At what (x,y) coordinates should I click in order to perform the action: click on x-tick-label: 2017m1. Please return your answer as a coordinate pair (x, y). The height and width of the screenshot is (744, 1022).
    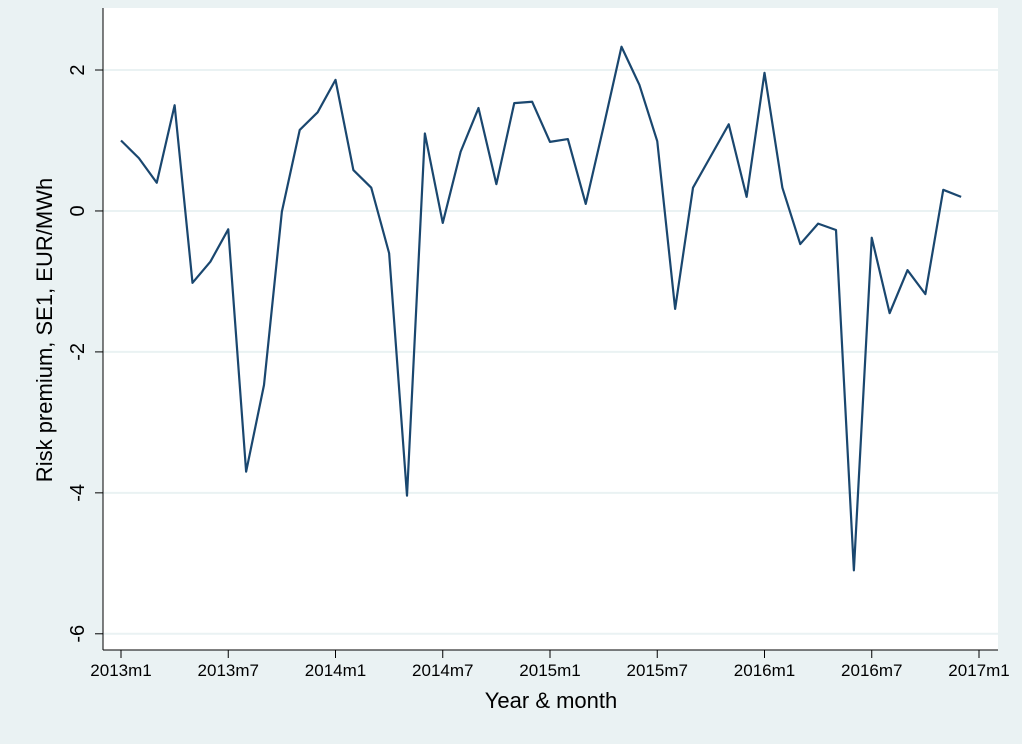
    Looking at the image, I should click on (978, 670).